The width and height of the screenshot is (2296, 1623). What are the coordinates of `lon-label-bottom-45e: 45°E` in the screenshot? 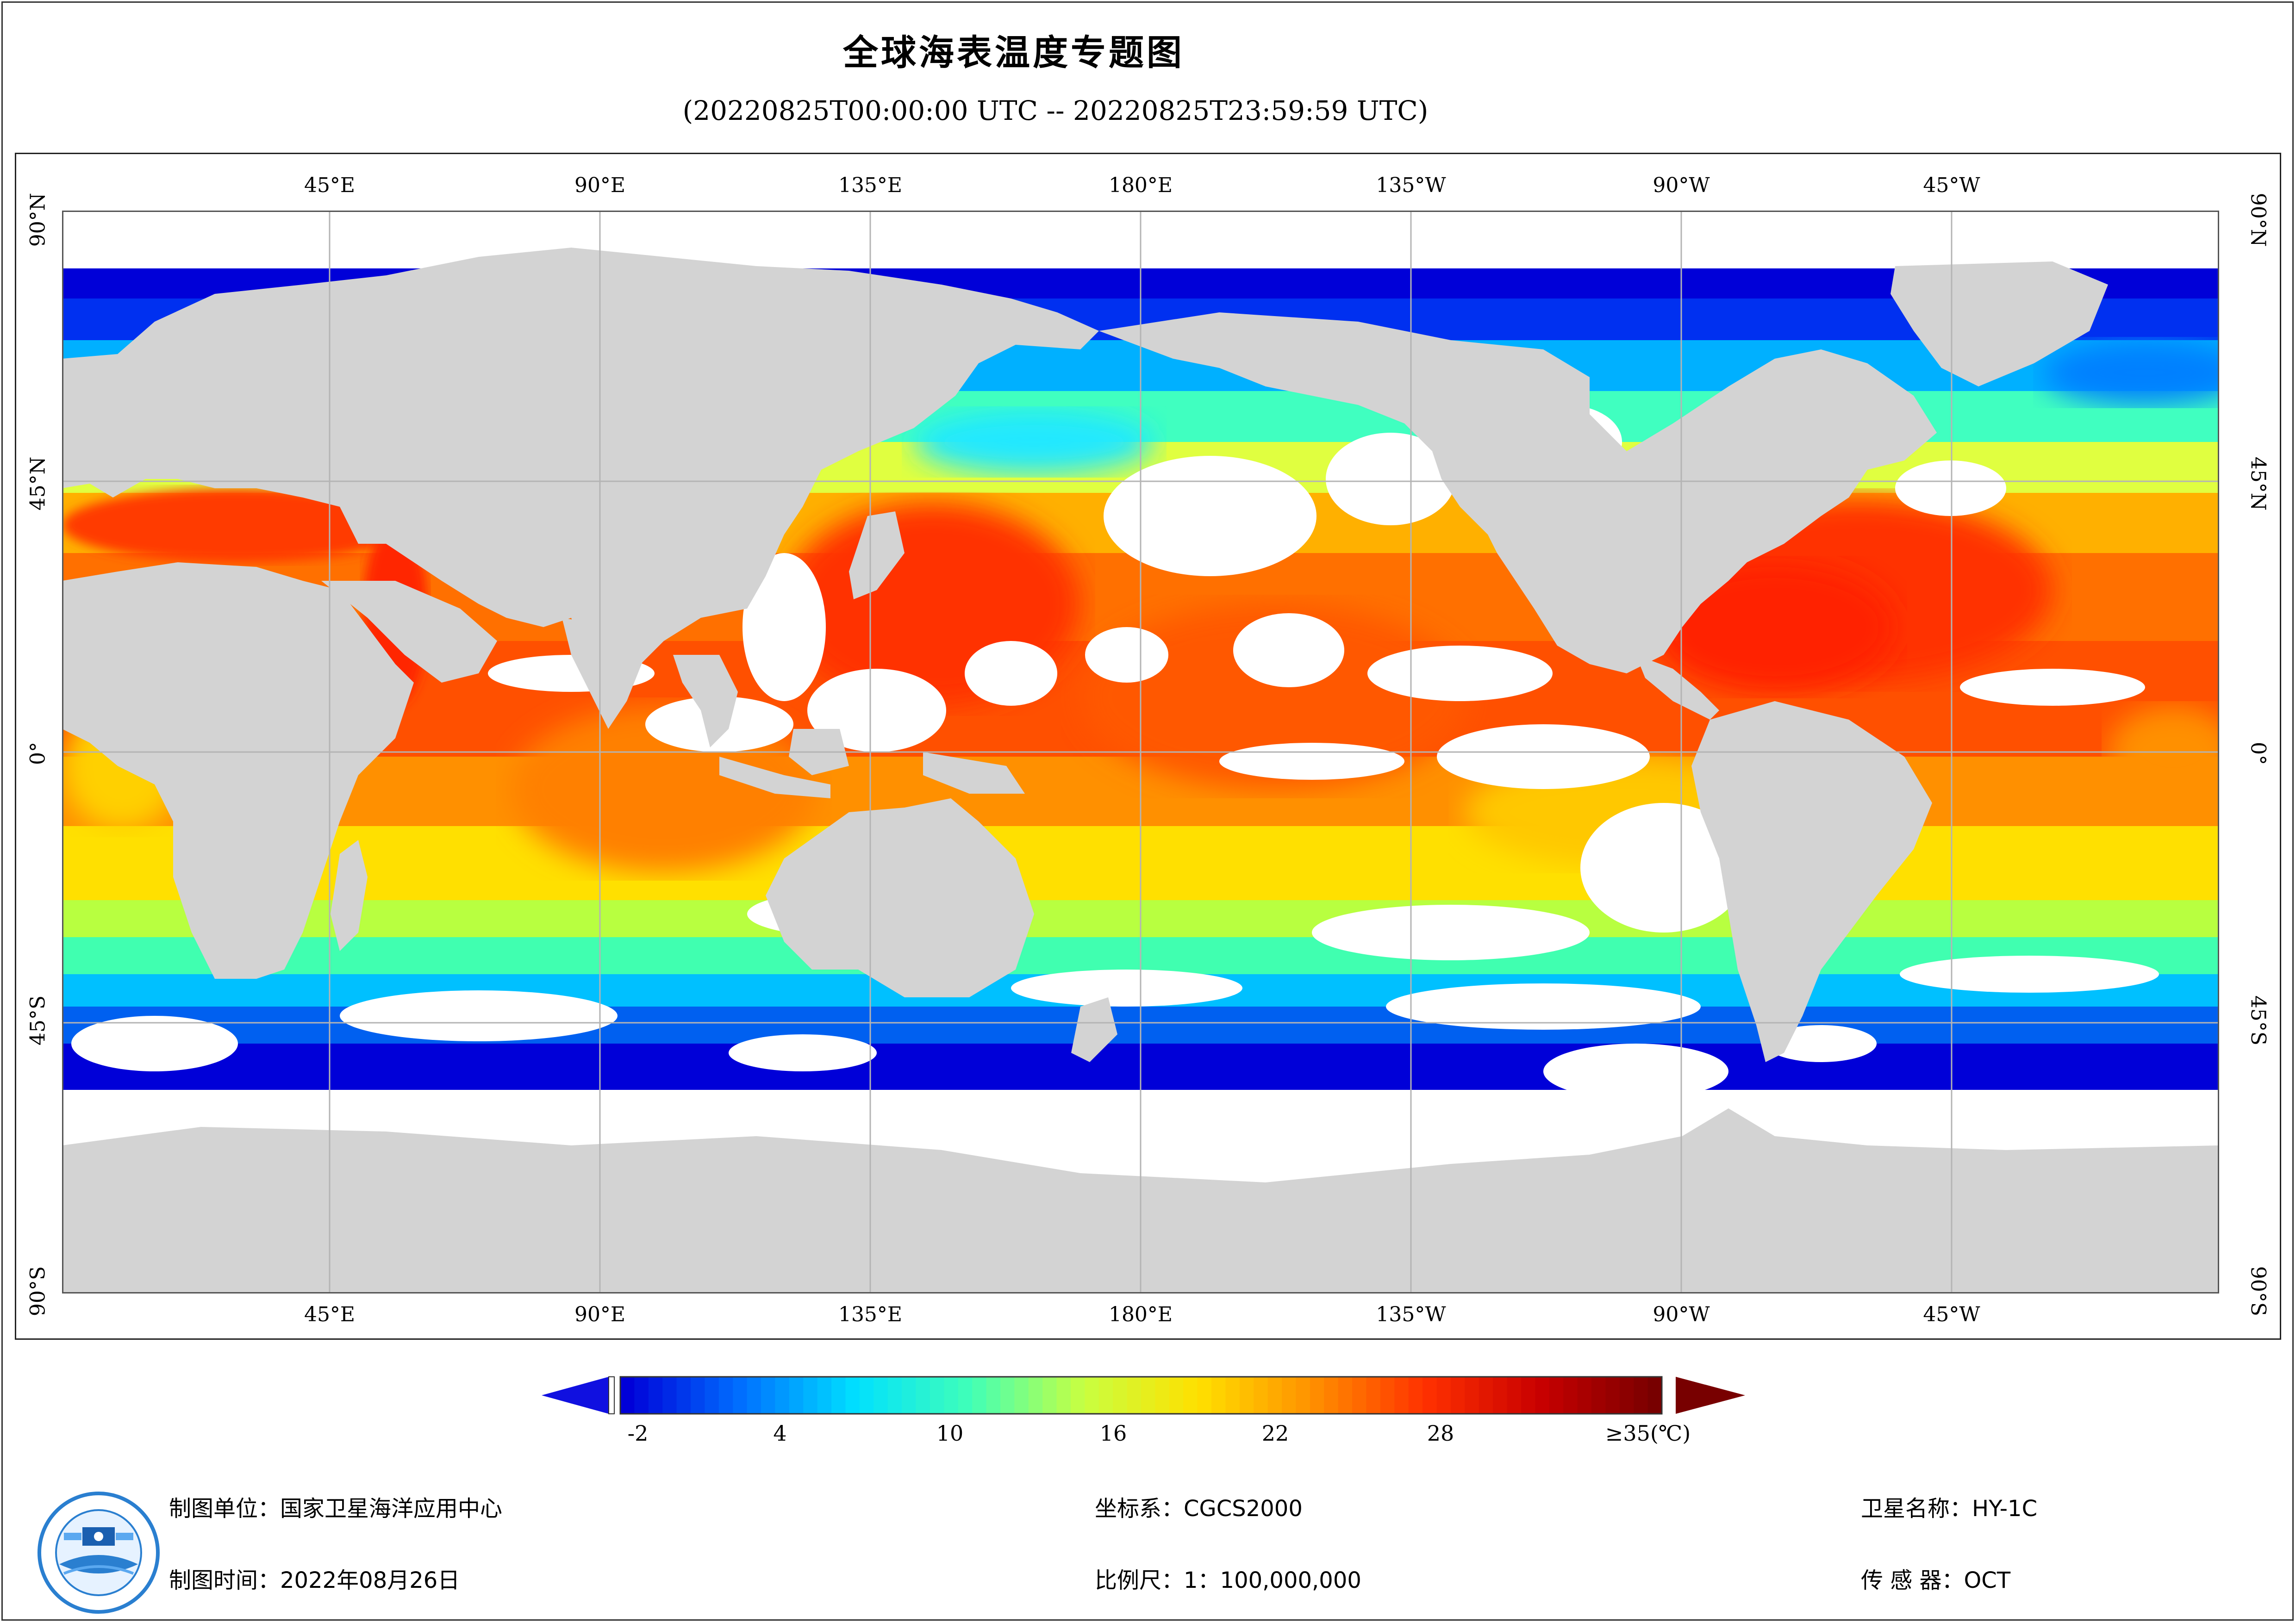 It's located at (330, 1314).